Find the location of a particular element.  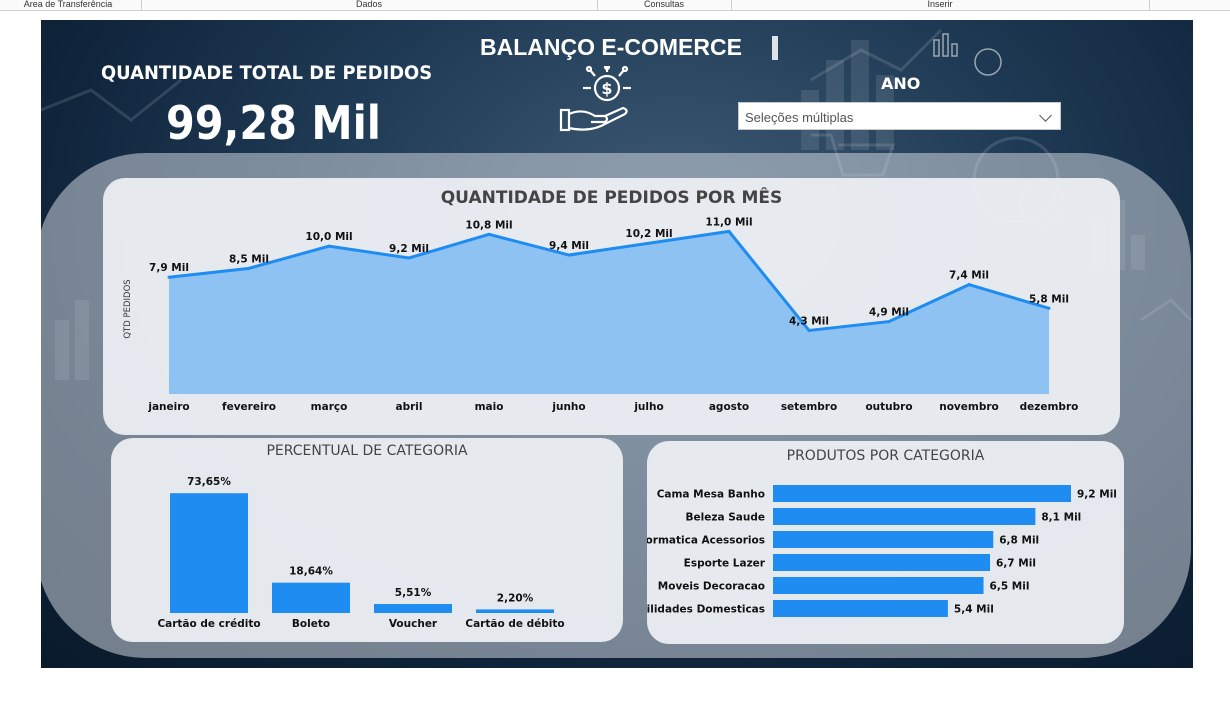

x-tick-label: setembro is located at coordinates (809, 407).